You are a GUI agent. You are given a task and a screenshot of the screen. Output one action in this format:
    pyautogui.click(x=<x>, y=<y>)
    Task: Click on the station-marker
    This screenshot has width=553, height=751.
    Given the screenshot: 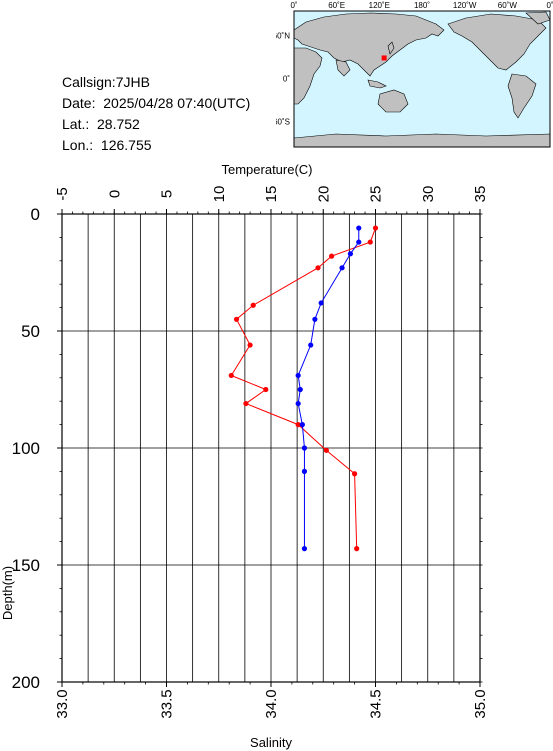 What is the action you would take?
    pyautogui.click(x=384, y=58)
    